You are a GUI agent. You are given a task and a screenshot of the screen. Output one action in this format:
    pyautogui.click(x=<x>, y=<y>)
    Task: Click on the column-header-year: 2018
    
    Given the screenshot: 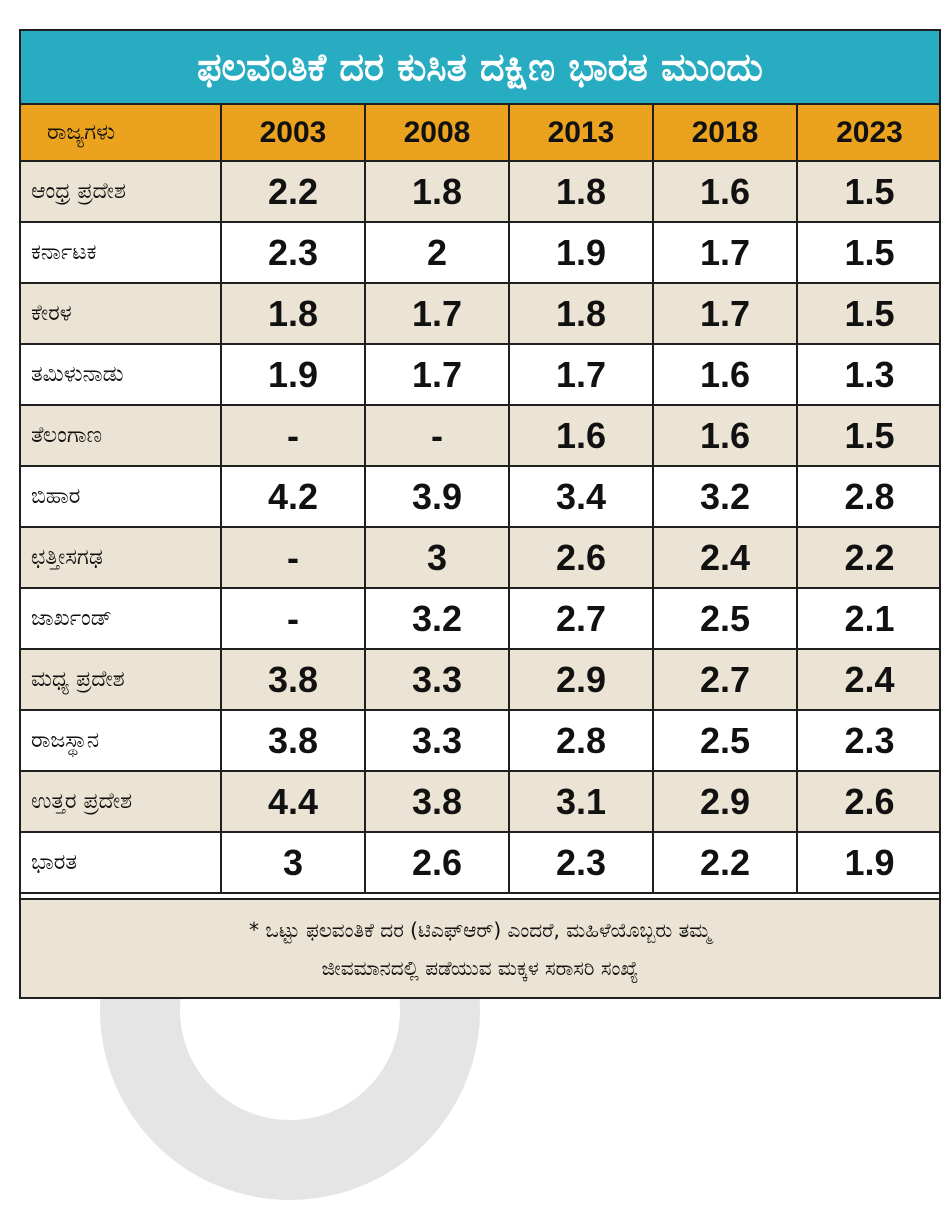 What is the action you would take?
    pyautogui.click(x=725, y=133)
    